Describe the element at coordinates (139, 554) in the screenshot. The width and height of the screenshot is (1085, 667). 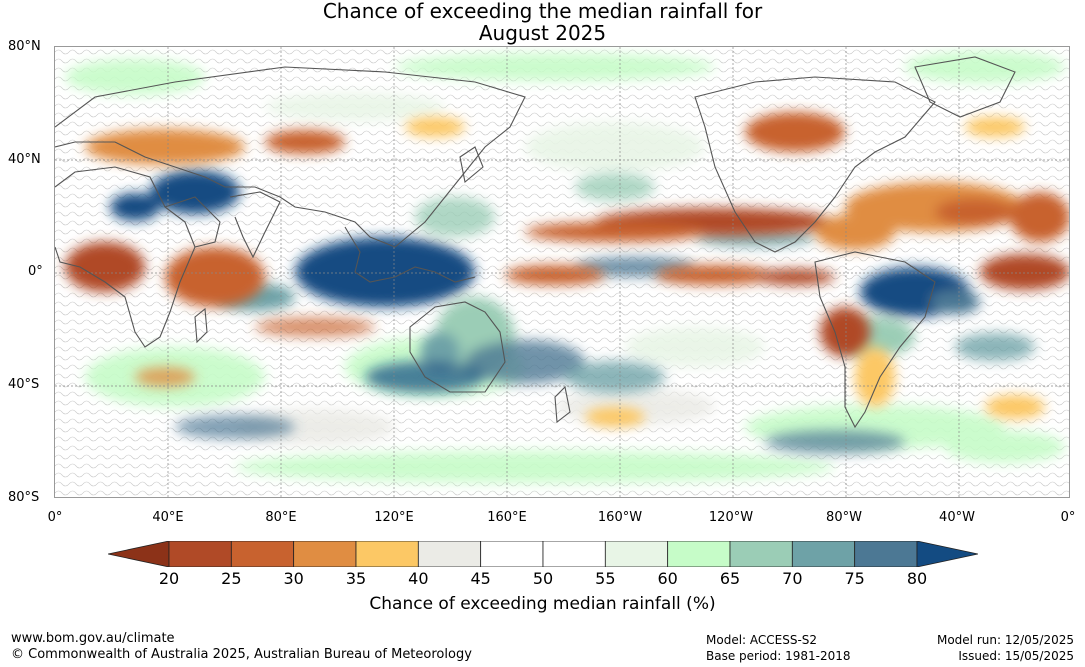
I see `colorbar-low-arrow` at that location.